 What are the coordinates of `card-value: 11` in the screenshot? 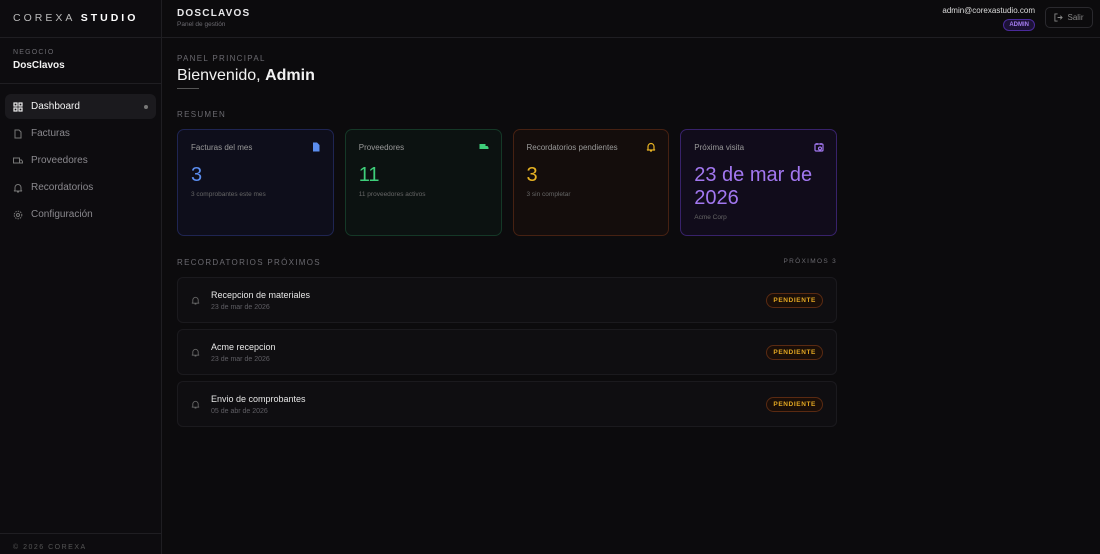 It's located at (369, 175).